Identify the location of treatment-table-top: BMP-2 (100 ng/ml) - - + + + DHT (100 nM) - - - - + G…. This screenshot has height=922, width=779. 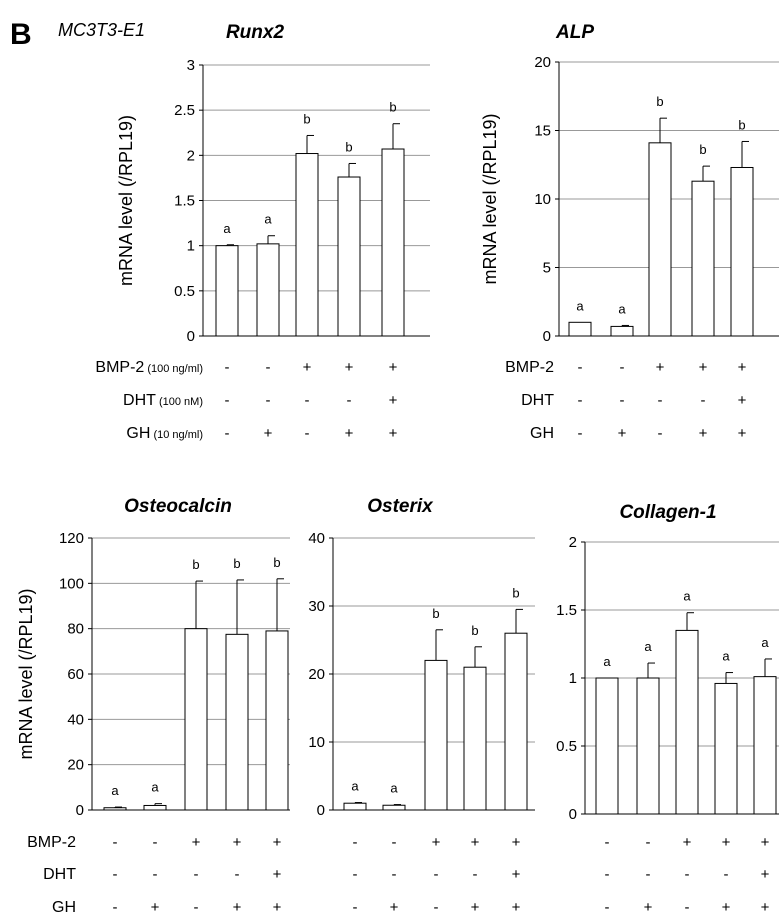
(420, 400).